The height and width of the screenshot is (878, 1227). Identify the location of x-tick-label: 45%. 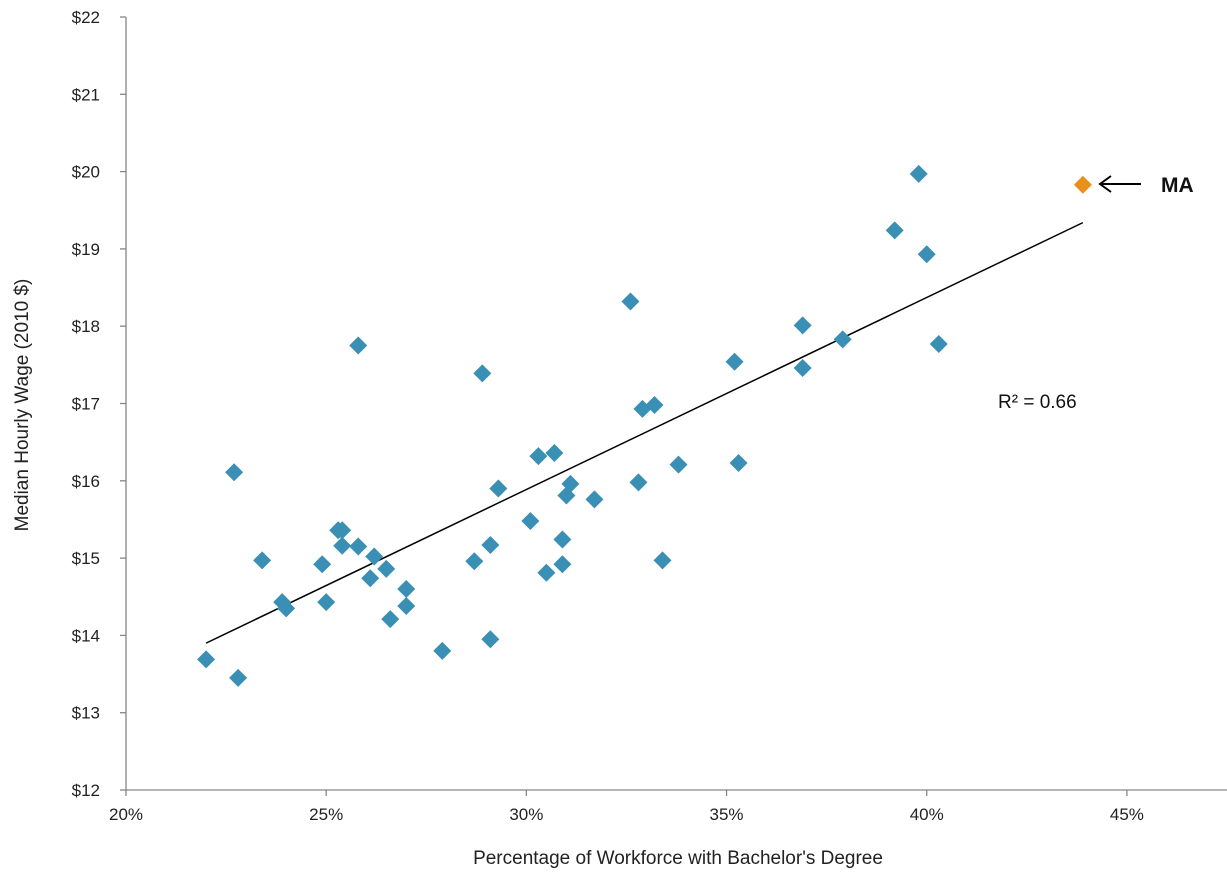
(1127, 814).